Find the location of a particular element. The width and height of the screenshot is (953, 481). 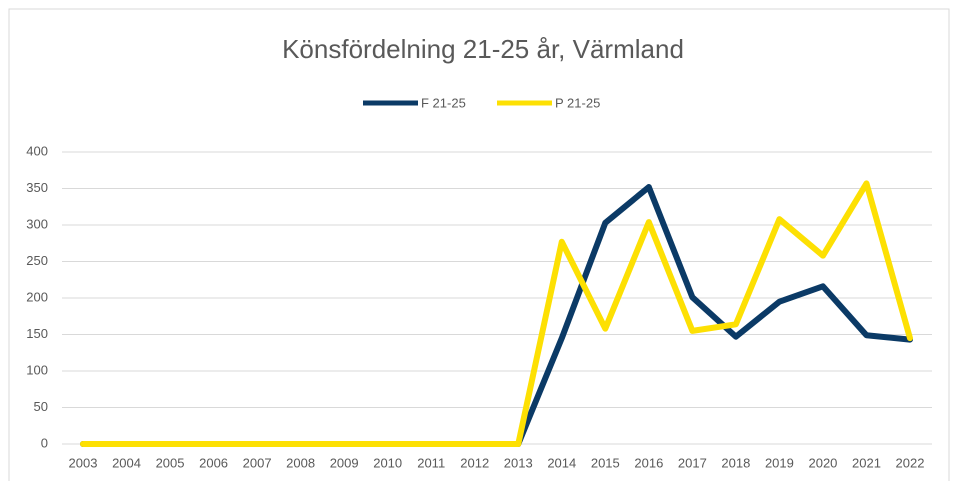

x-tick-label: 2017 is located at coordinates (692, 462).